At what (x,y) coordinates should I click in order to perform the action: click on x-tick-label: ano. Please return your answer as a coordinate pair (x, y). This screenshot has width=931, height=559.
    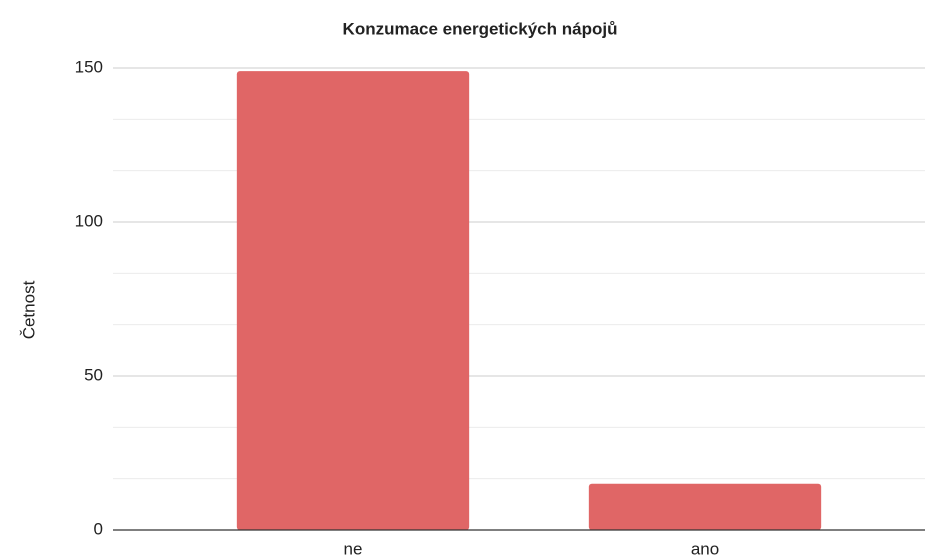
    Looking at the image, I should click on (705, 548).